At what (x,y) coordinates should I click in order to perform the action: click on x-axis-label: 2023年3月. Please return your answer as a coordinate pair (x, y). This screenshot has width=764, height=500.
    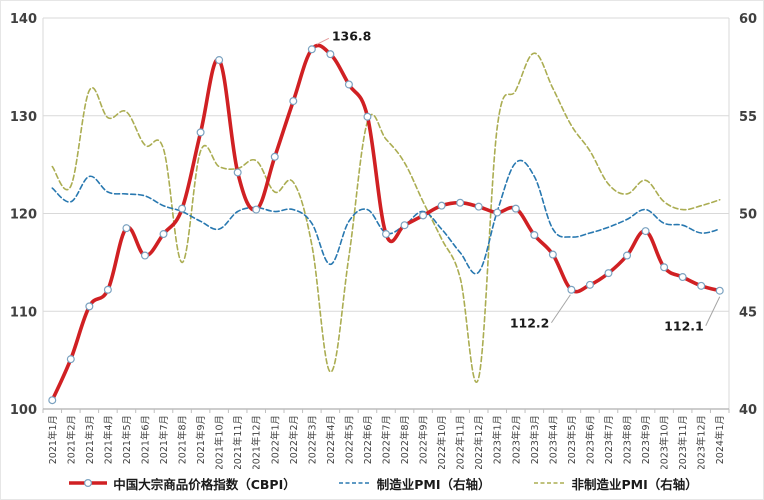
    Looking at the image, I should click on (535, 439).